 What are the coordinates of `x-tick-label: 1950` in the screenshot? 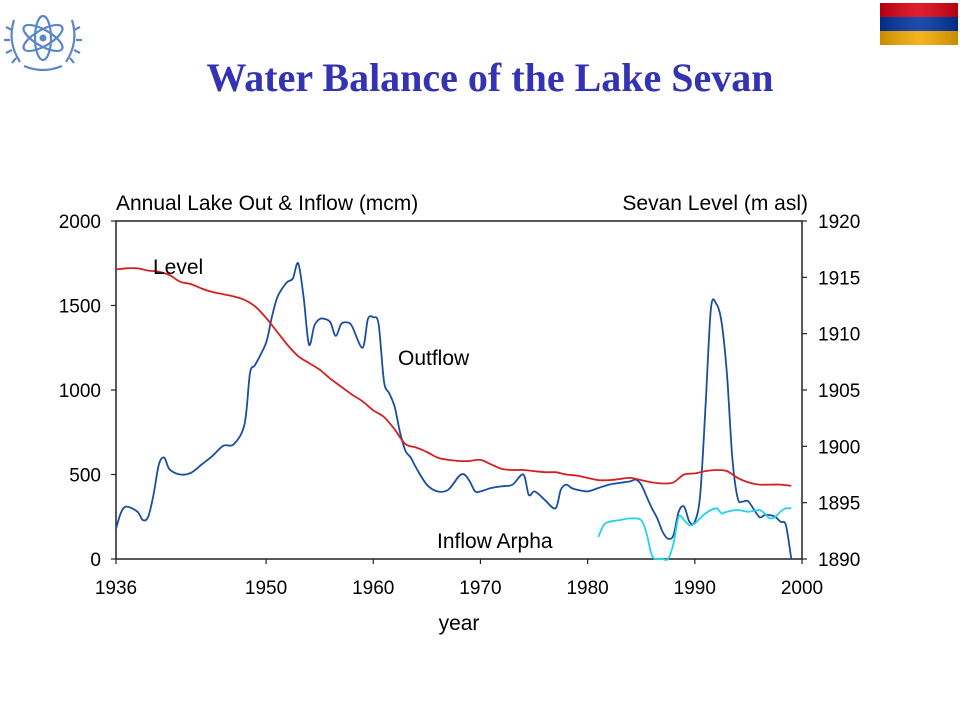 It's located at (266, 588).